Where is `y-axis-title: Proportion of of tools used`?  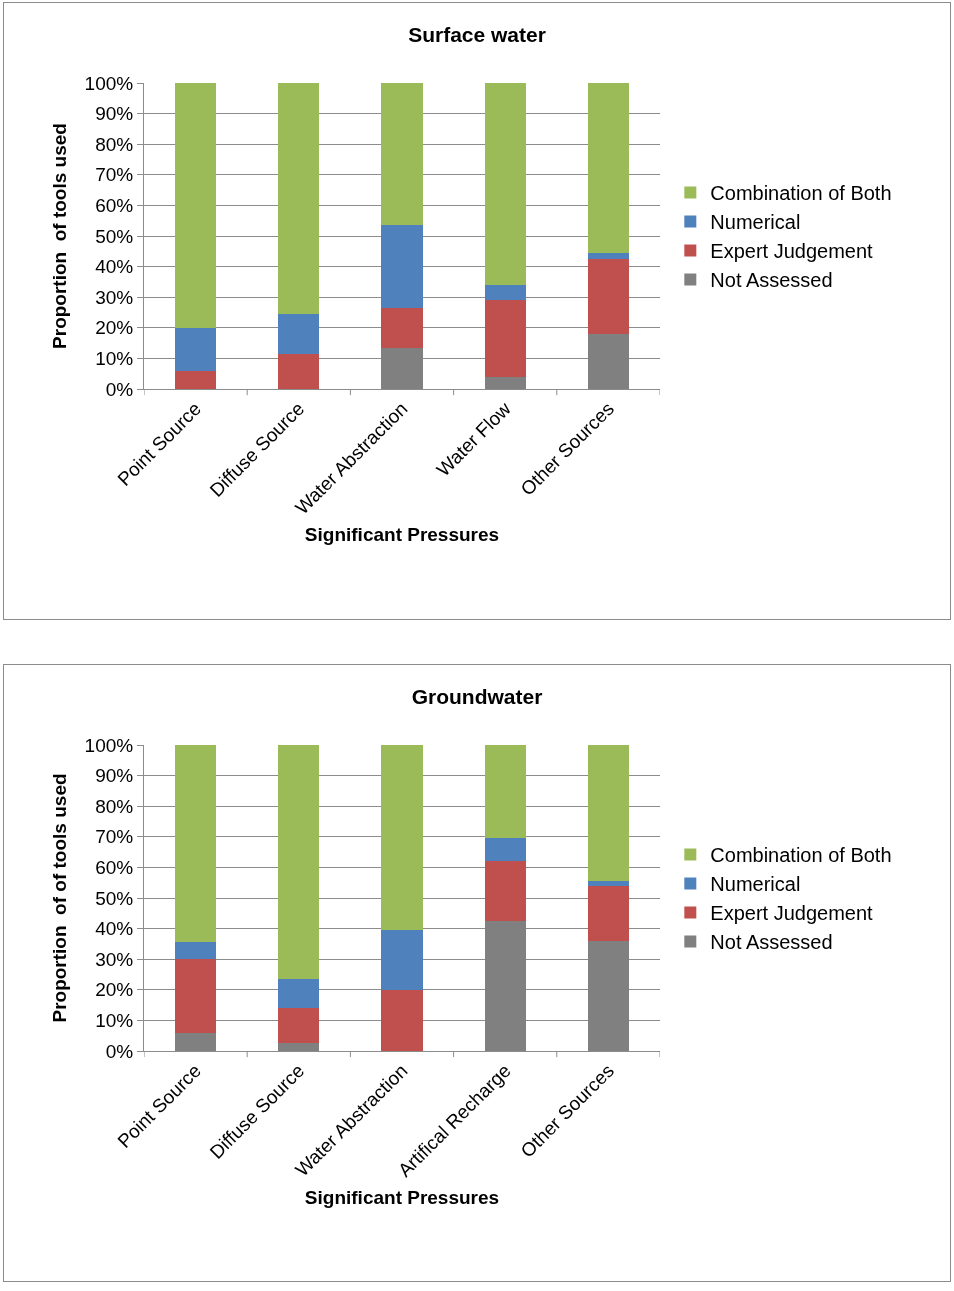
y-axis-title: Proportion of of tools used is located at coordinates (60, 898).